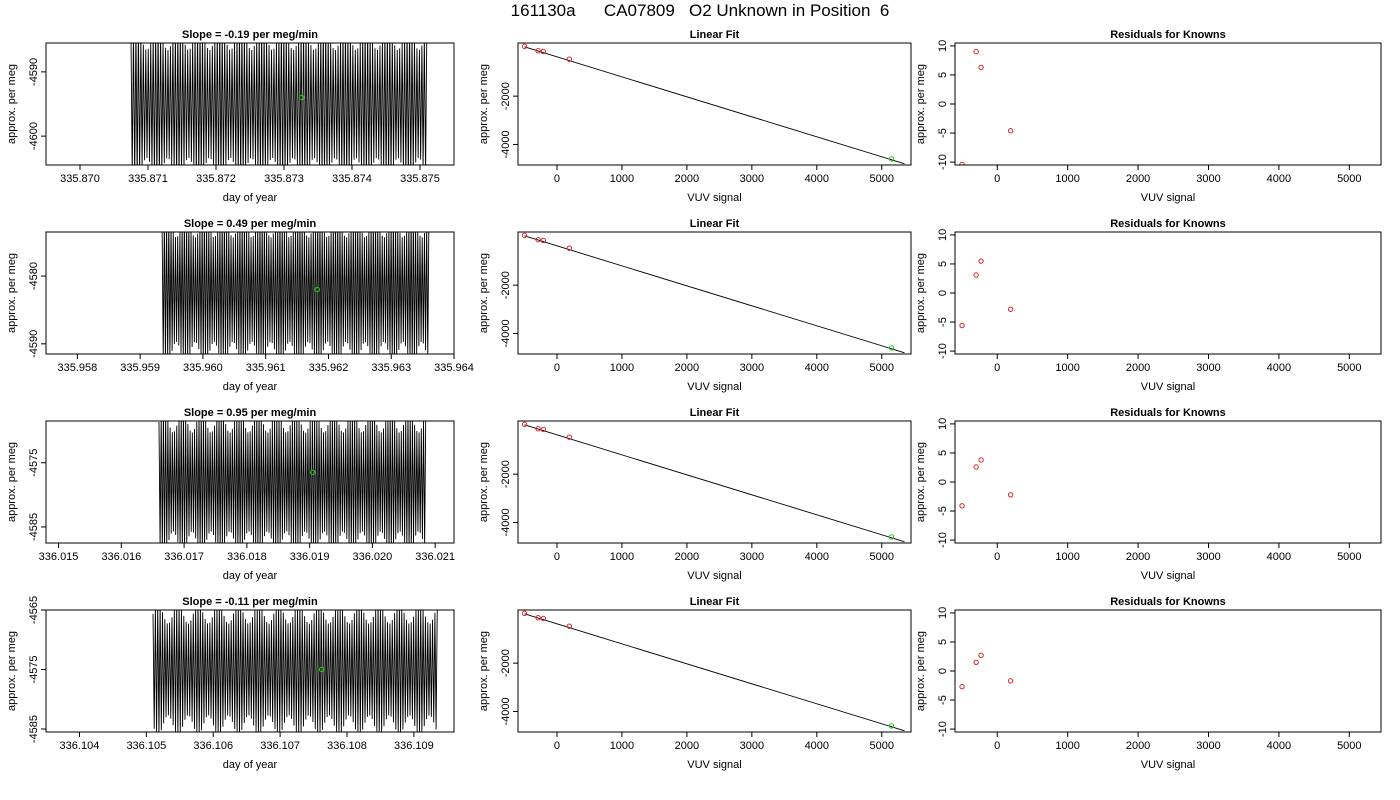 The height and width of the screenshot is (800, 1400). Describe the element at coordinates (250, 602) in the screenshot. I see `chart-title: Slope = -0.11 per meg/min` at that location.